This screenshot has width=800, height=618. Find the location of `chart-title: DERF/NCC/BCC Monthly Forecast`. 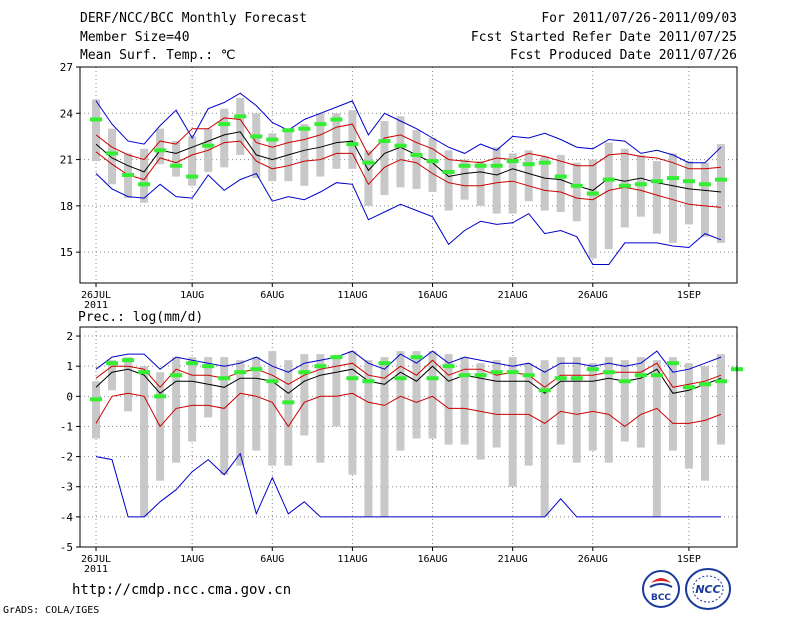

chart-title: DERF/NCC/BCC Monthly Forecast is located at coordinates (193, 18).